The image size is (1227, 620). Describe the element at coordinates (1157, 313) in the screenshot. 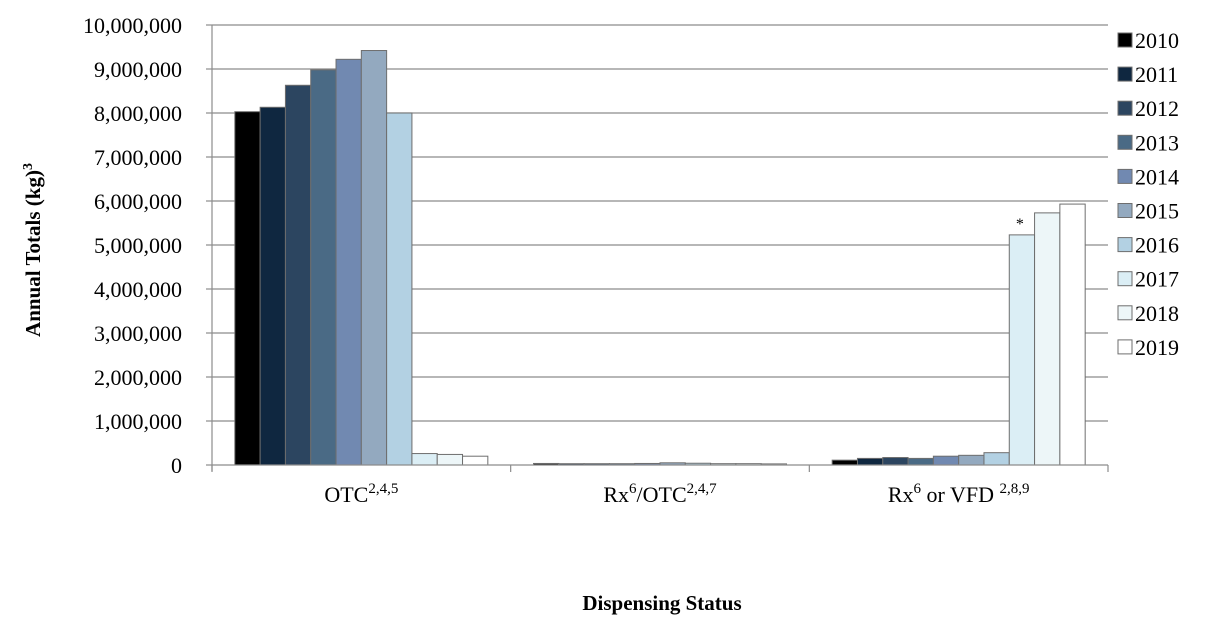

I see `legend-label-2018: 2018` at that location.